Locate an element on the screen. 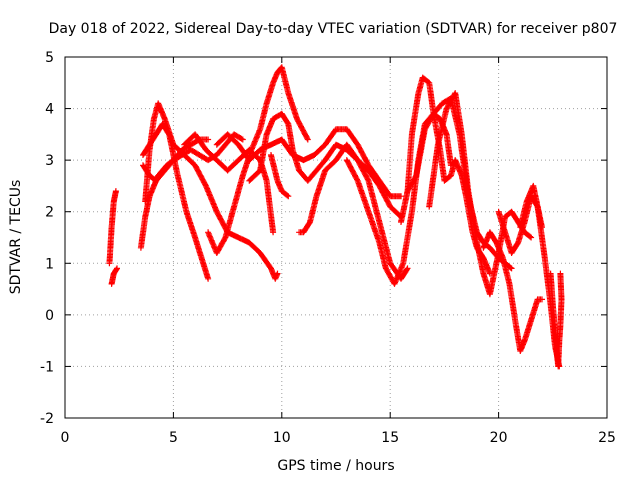 This screenshot has height=480, width=640. y-axis-label: SDTVAR / TECUs is located at coordinates (16, 237).